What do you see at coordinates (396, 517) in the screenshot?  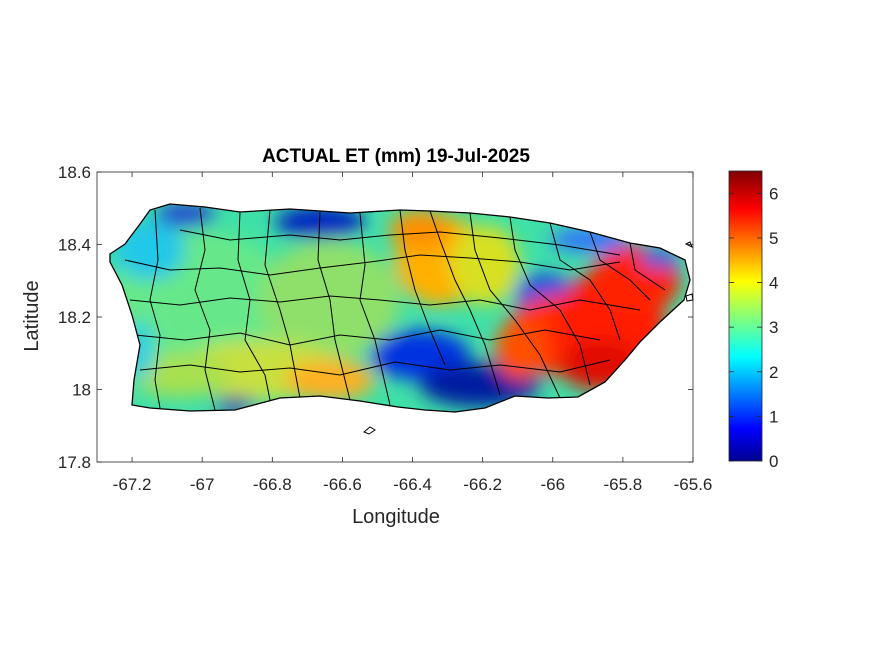 I see `x-axis-label: Longitude` at bounding box center [396, 517].